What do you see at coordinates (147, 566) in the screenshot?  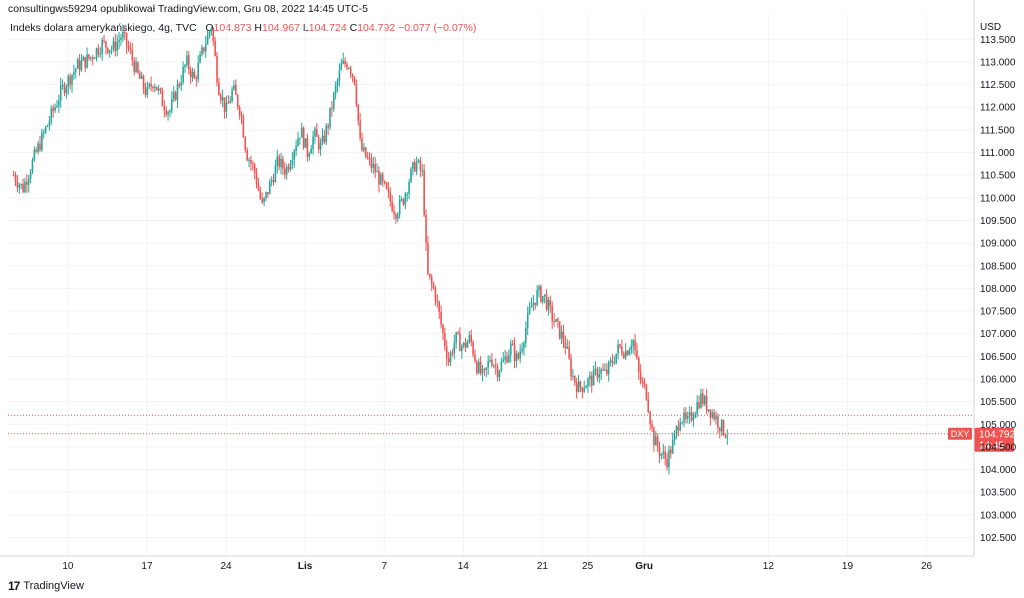 I see `x-tick-label: 17` at bounding box center [147, 566].